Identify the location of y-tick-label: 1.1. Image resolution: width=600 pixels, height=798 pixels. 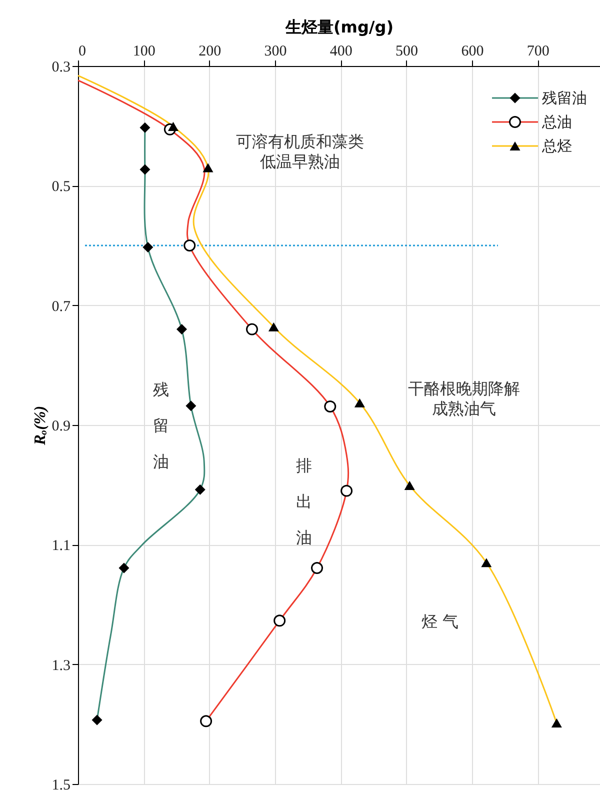
(61, 546).